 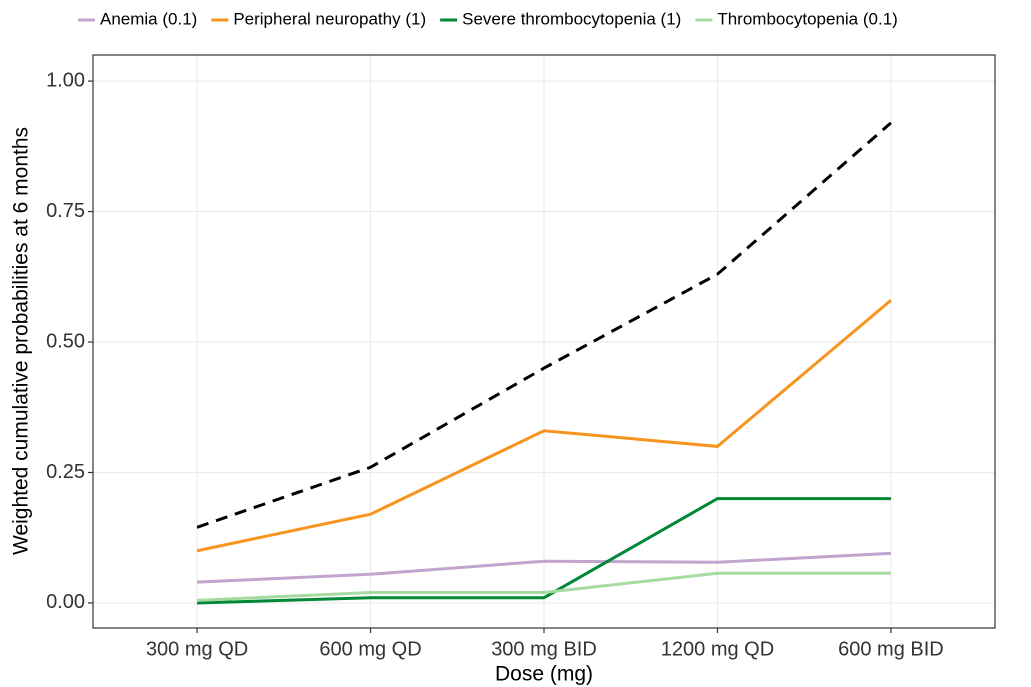 What do you see at coordinates (807, 18) in the screenshot?
I see `legend-label: Thrombocytopenia (0.1)` at bounding box center [807, 18].